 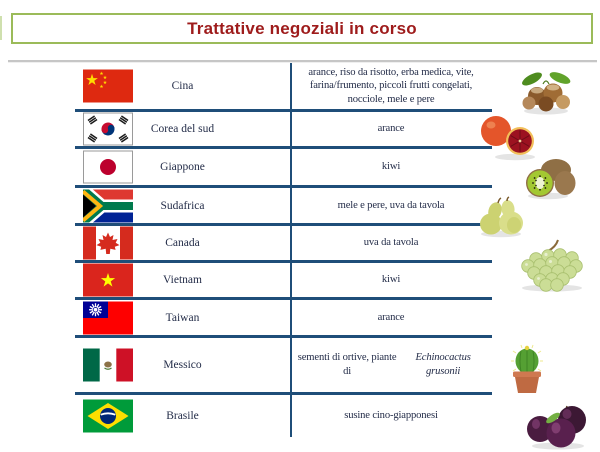 What do you see at coordinates (546, 93) in the screenshot?
I see `hazelnuts-image` at bounding box center [546, 93].